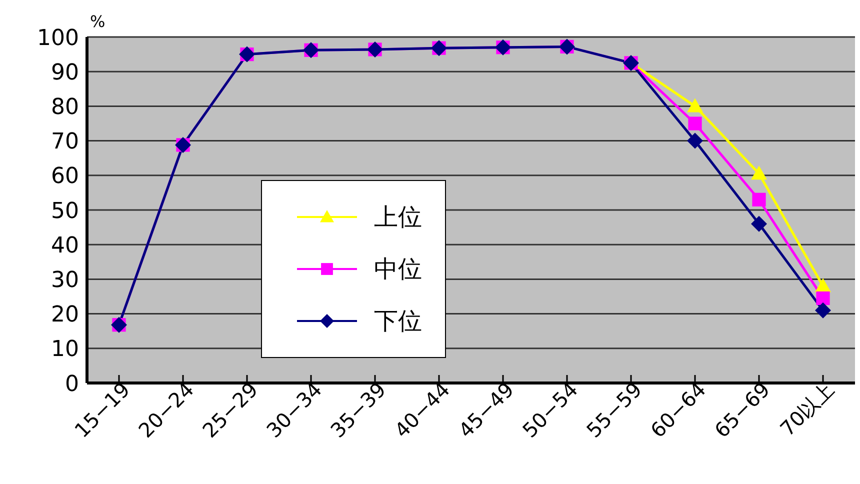 This screenshot has width=860, height=484. I want to click on x-tick-label: 70以上, so click(807, 409).